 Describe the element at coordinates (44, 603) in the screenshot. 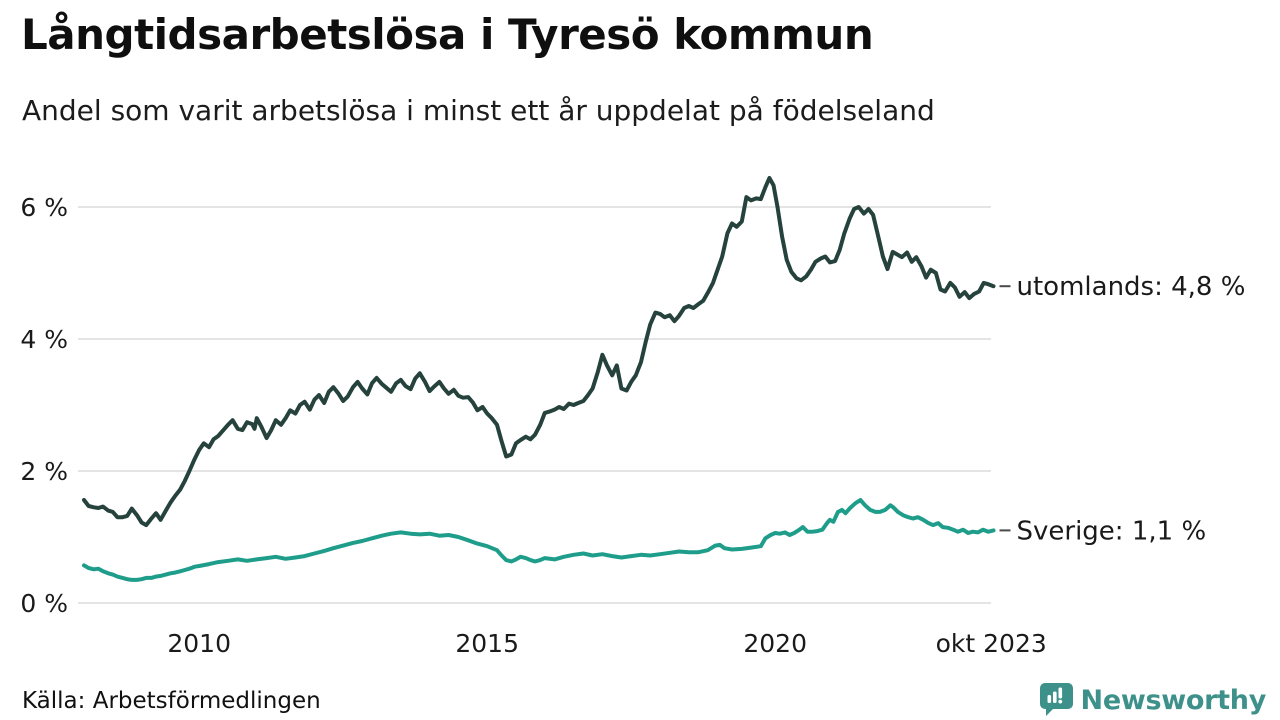

I see `y-axis-tick-label: 0 %` at that location.